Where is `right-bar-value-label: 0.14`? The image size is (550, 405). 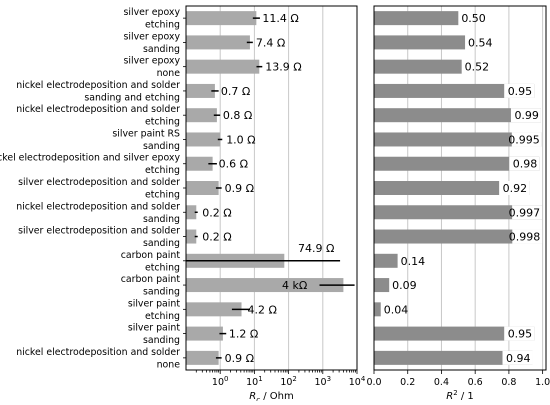 right-bar-value-label: 0.14 is located at coordinates (413, 261).